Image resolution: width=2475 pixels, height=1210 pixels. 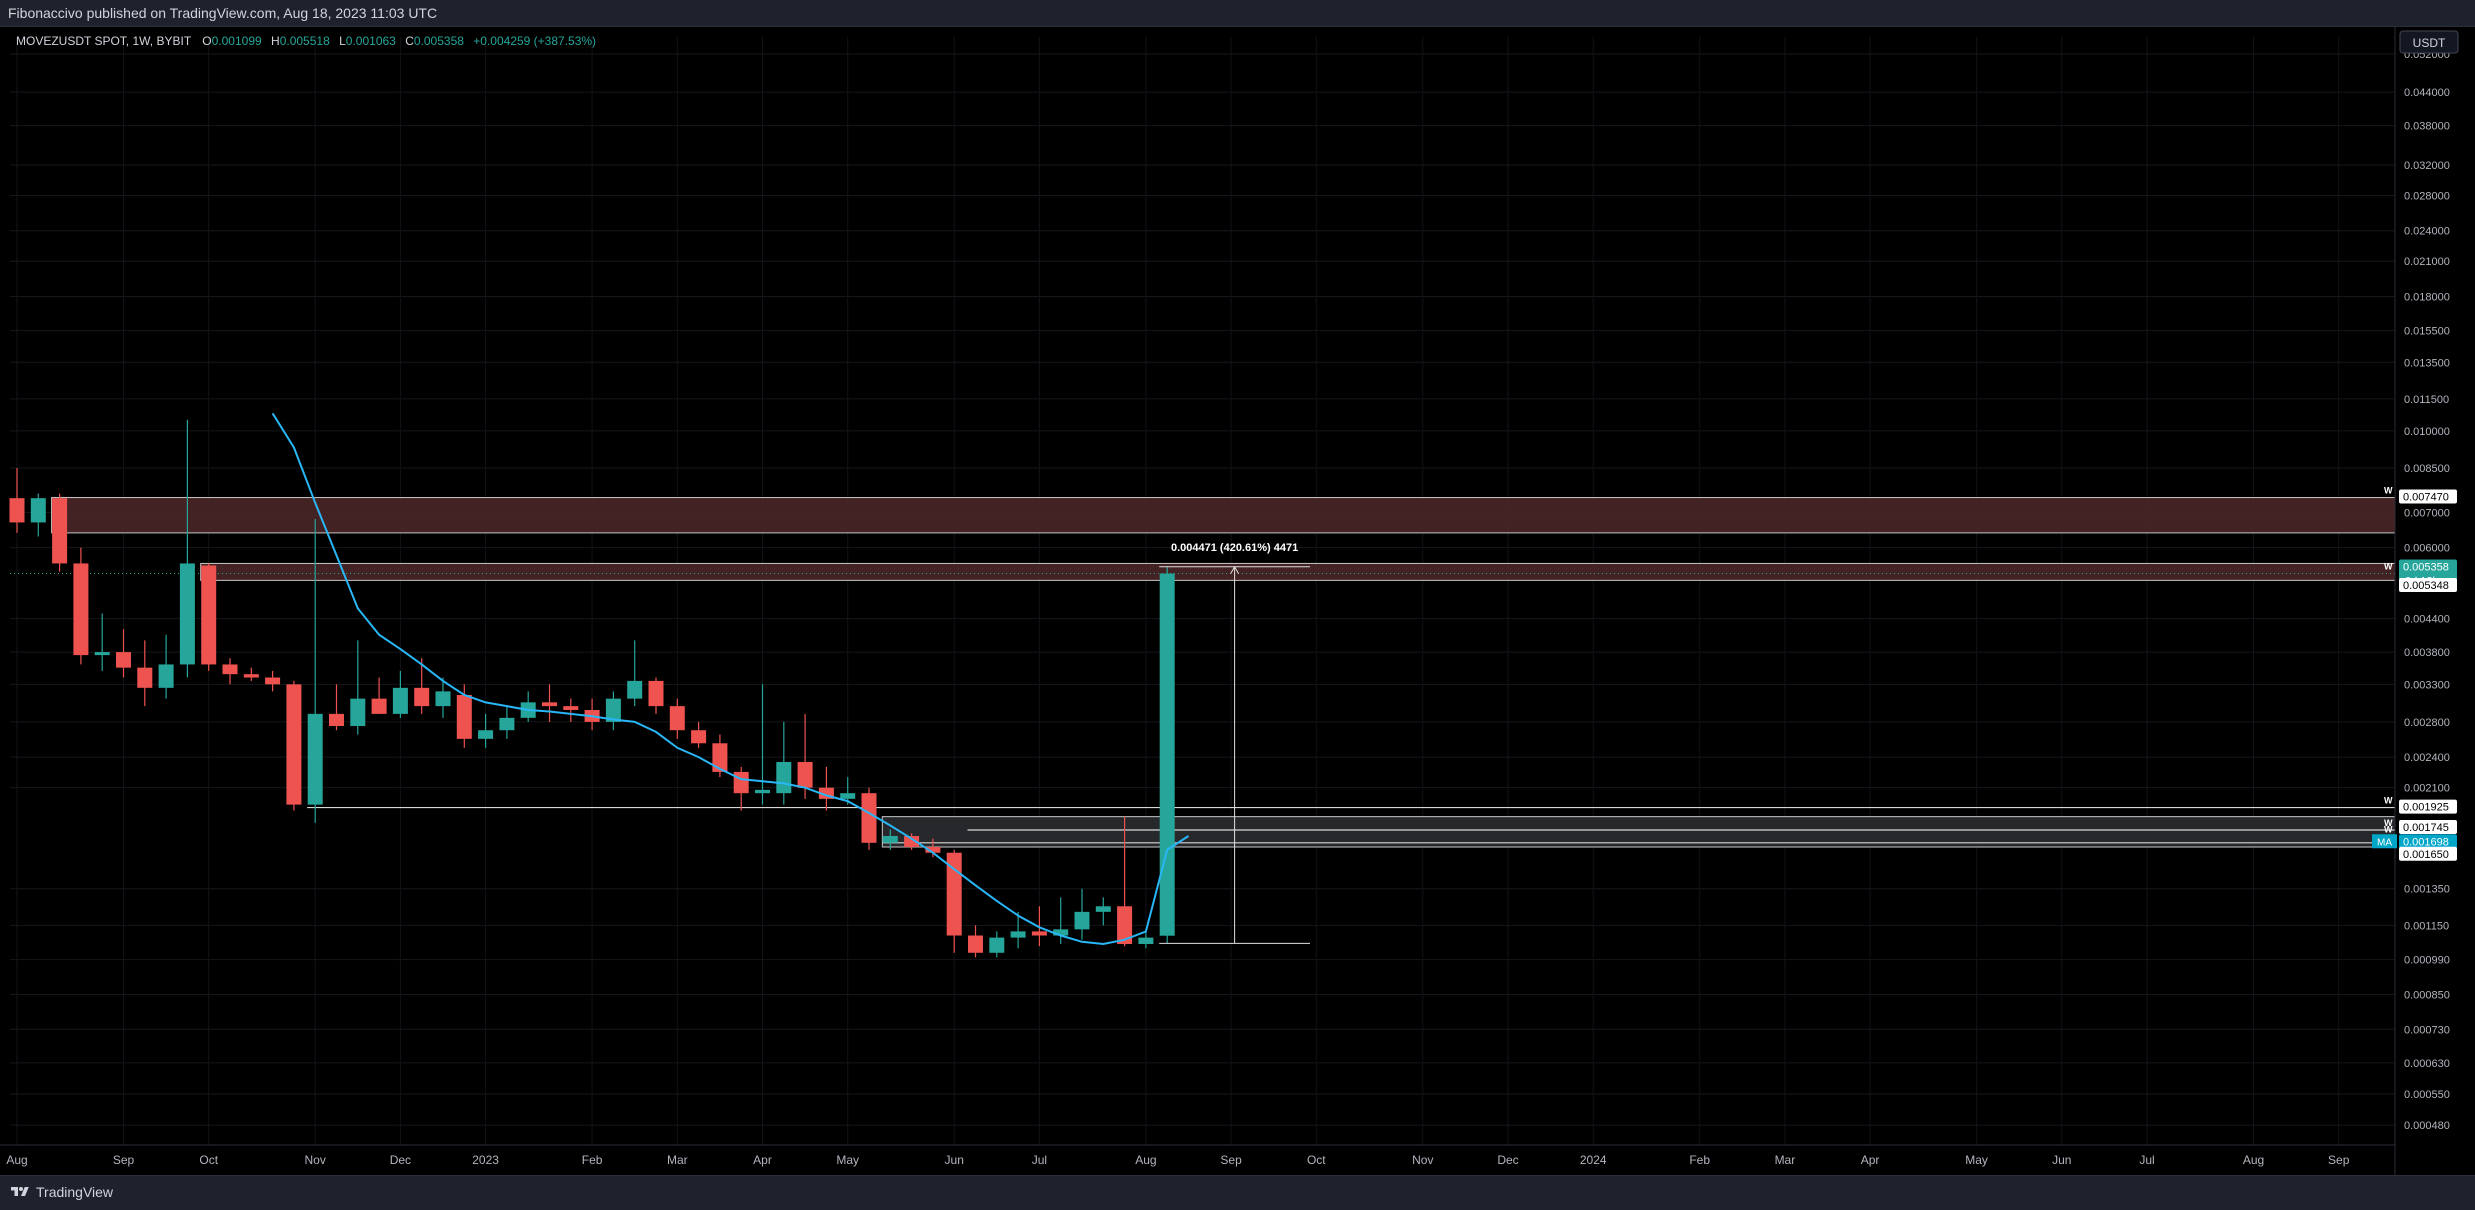 What do you see at coordinates (2427, 127) in the screenshot?
I see `price-tick-label: 0.038000` at bounding box center [2427, 127].